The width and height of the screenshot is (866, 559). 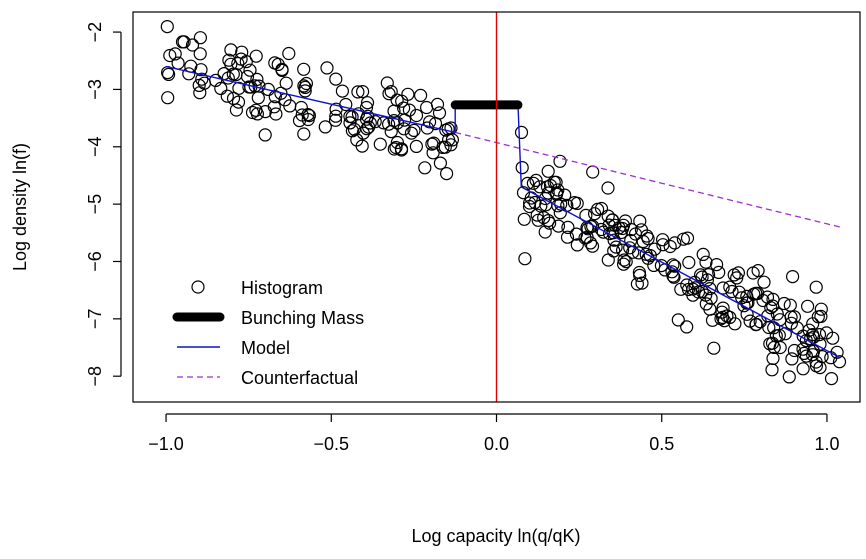 What do you see at coordinates (661, 444) in the screenshot?
I see `x-tick-label: 0.5` at bounding box center [661, 444].